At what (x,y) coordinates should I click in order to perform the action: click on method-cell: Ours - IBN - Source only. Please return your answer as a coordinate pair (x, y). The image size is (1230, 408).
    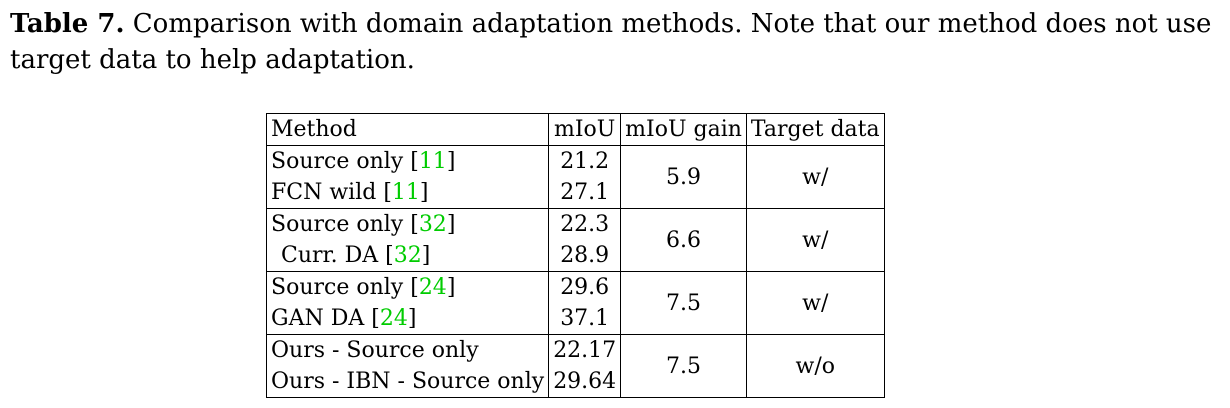
    Looking at the image, I should click on (407, 382).